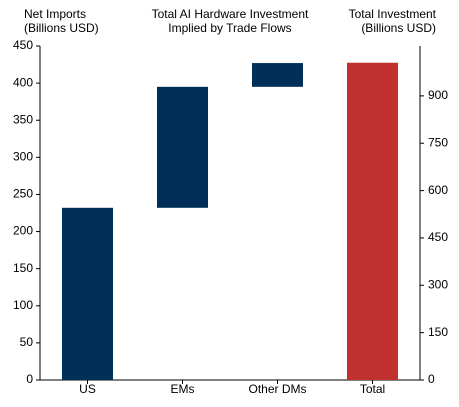 The image size is (459, 407). Describe the element at coordinates (23, 194) in the screenshot. I see `y-tick-label: 250` at that location.